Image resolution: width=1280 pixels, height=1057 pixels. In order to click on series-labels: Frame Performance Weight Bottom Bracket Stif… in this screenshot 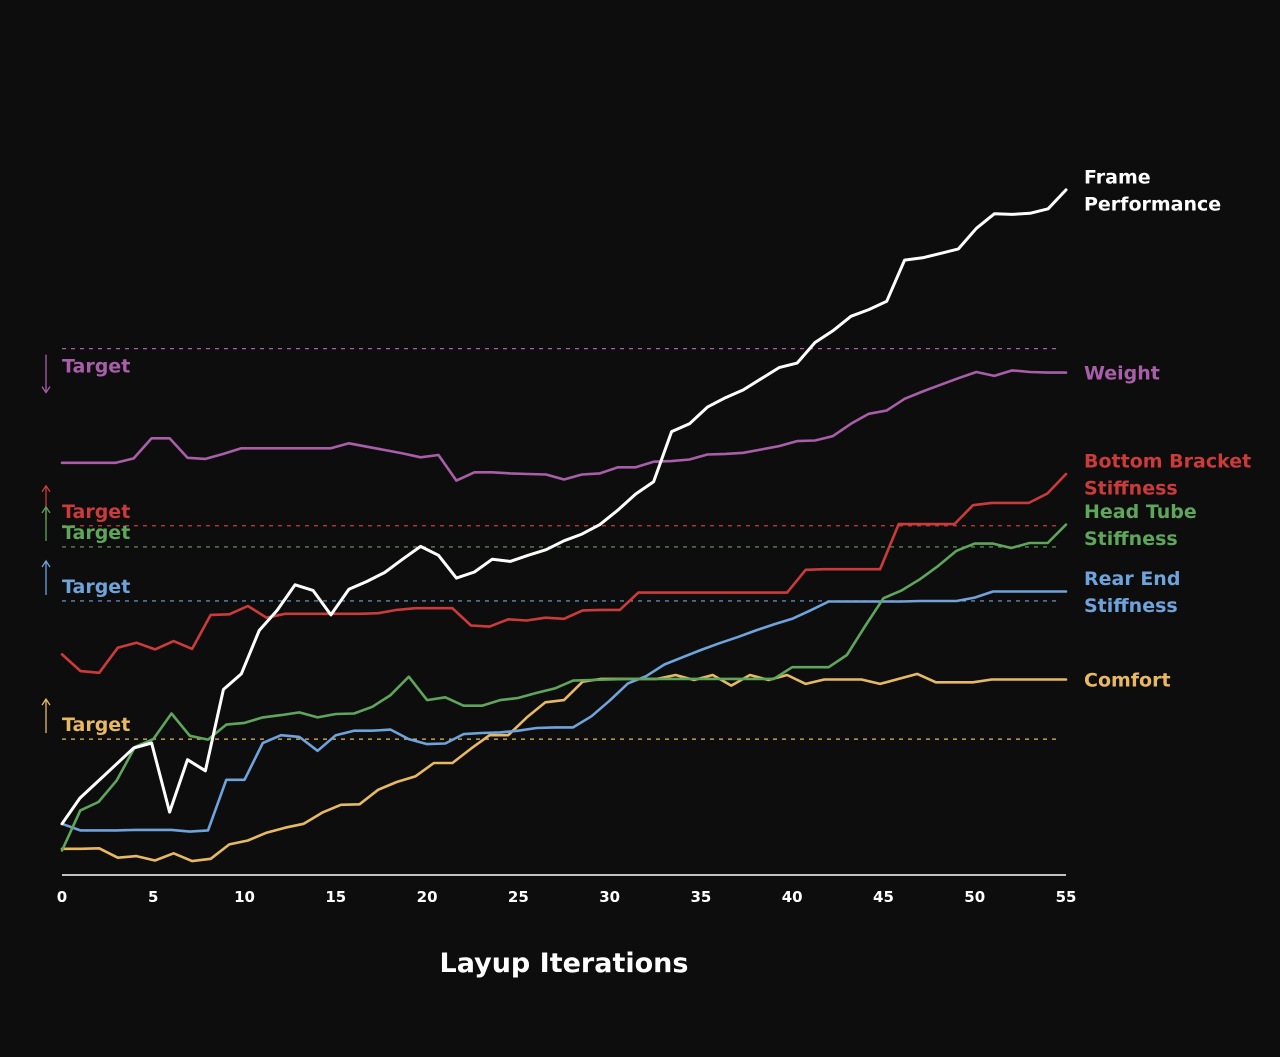, I will do `click(1167, 428)`.